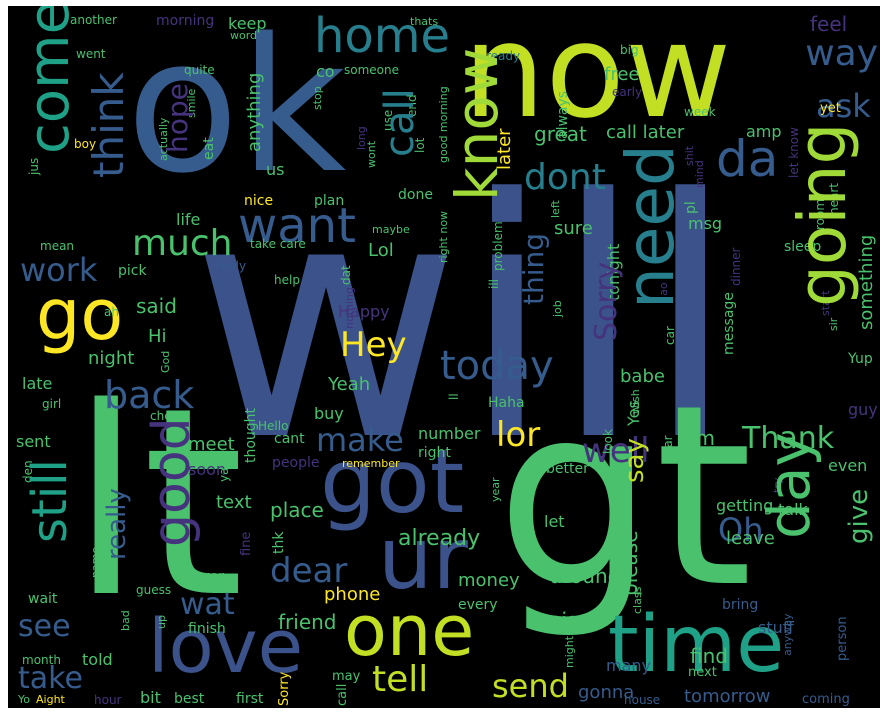 Image resolution: width=890 pixels, height=716 pixels. I want to click on word-babe: babe, so click(642, 376).